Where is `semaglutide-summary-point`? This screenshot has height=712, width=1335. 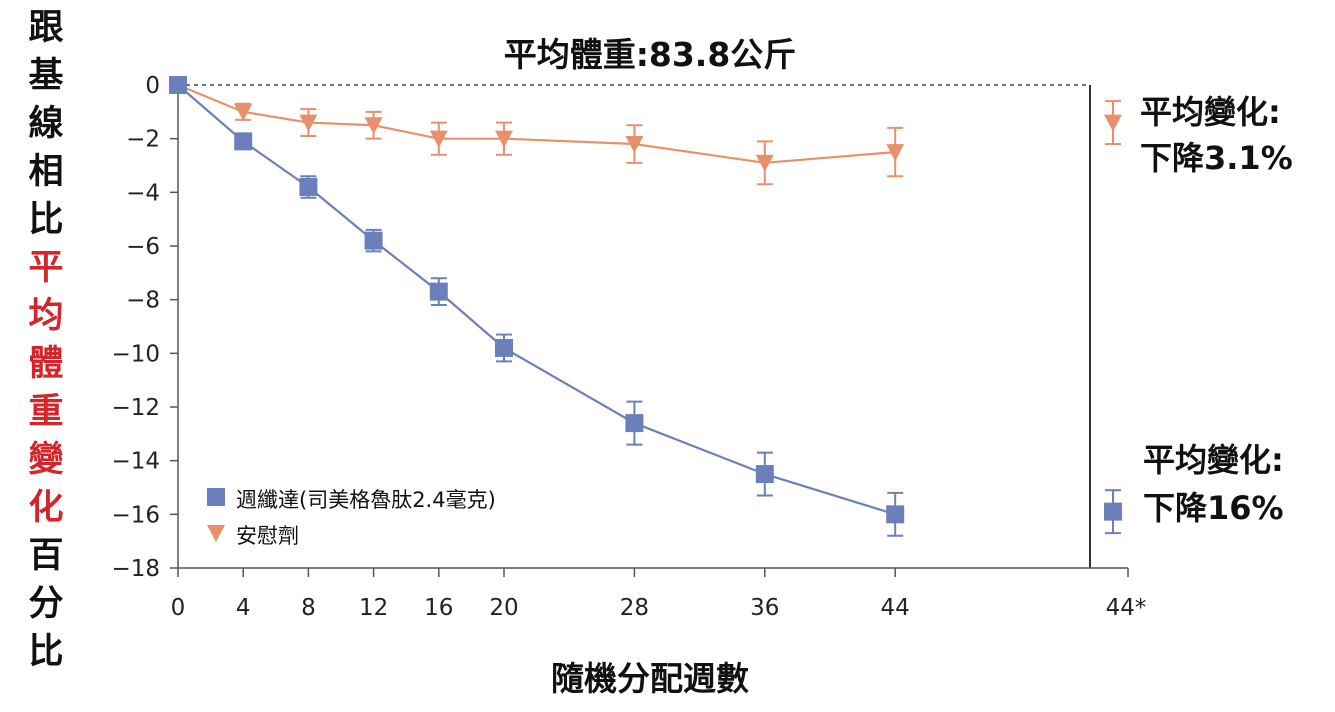 semaglutide-summary-point is located at coordinates (1113, 511).